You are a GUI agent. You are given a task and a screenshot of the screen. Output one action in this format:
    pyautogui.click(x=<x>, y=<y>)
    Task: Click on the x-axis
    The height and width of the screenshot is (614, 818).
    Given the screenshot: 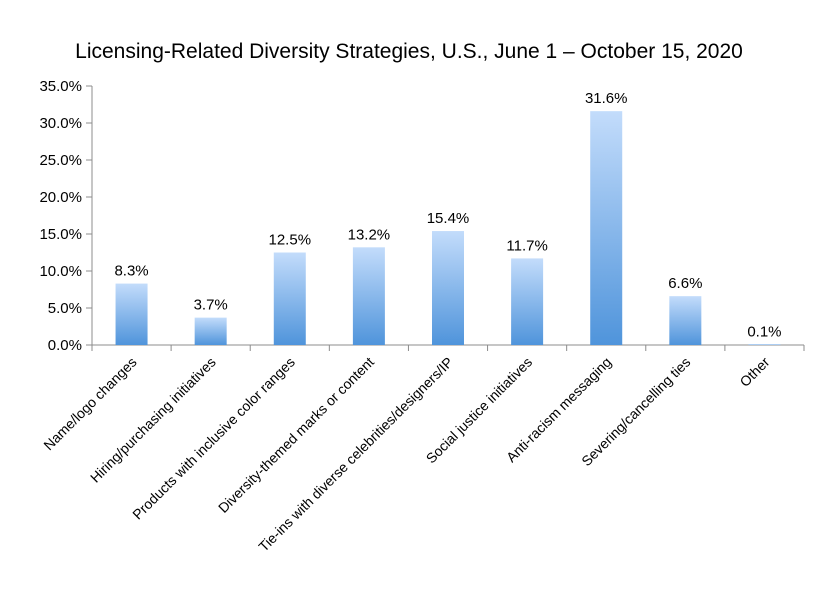 What is the action you would take?
    pyautogui.click(x=448, y=347)
    